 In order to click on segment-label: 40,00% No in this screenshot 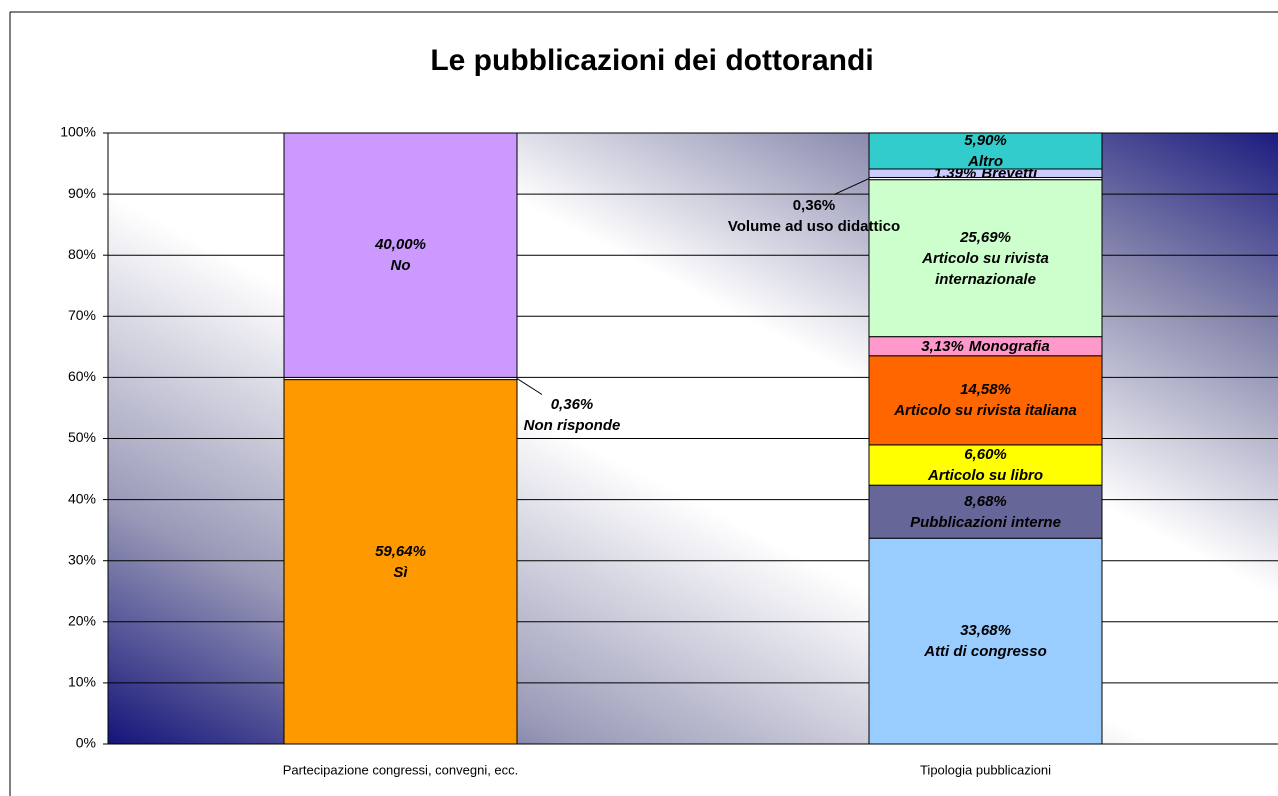, I will do `click(400, 255)`.